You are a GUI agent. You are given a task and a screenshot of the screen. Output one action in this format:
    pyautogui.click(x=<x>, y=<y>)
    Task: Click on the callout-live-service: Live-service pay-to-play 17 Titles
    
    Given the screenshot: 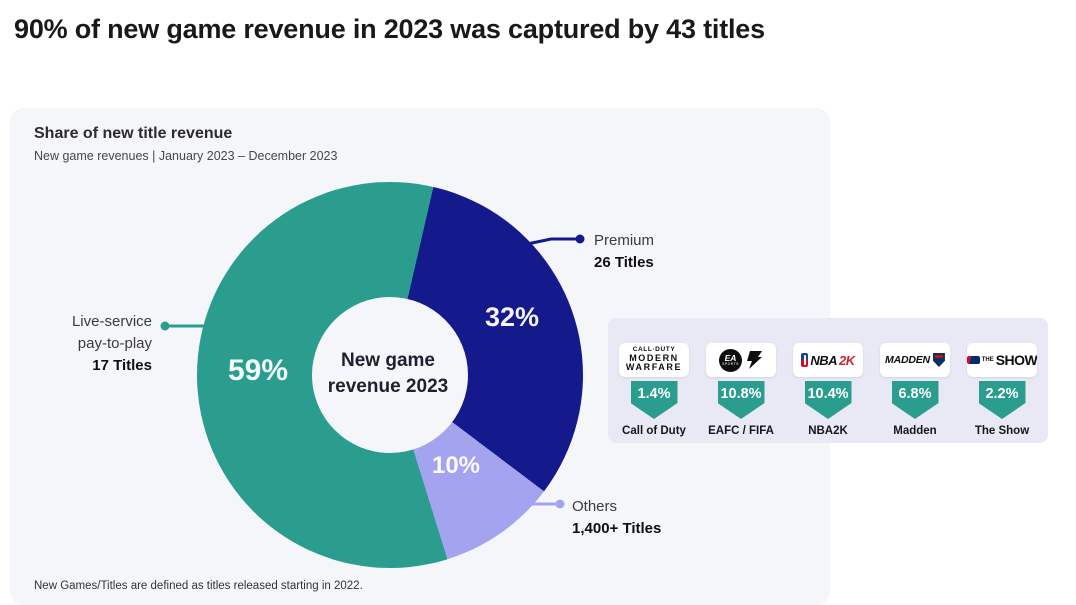 What is the action you would take?
    pyautogui.click(x=90, y=343)
    